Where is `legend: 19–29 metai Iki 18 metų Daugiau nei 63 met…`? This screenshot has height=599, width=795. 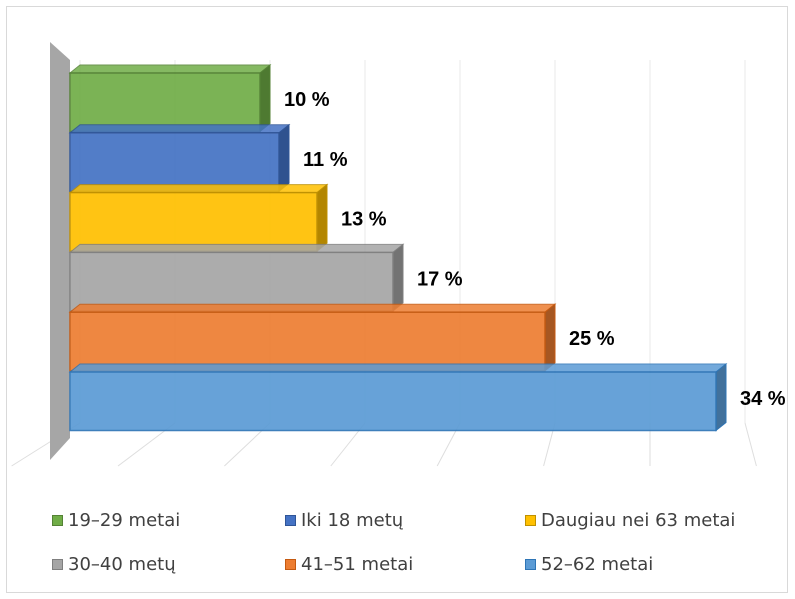
legend: 19–29 metai Iki 18 metų Daugiau nei 63 met… is located at coordinates (417, 543).